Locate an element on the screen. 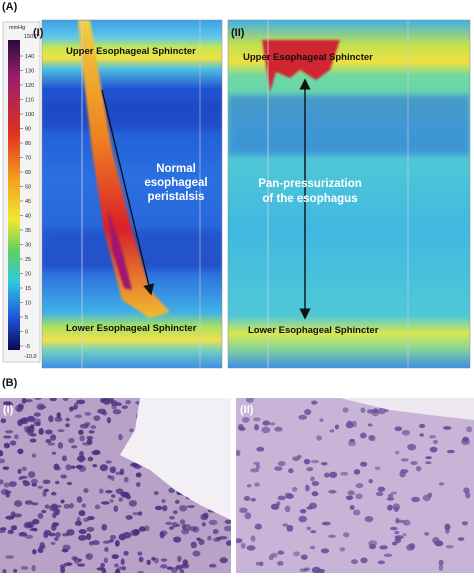 This screenshot has height=578, width=474. colorbar-tick-label: 110 is located at coordinates (29, 101).